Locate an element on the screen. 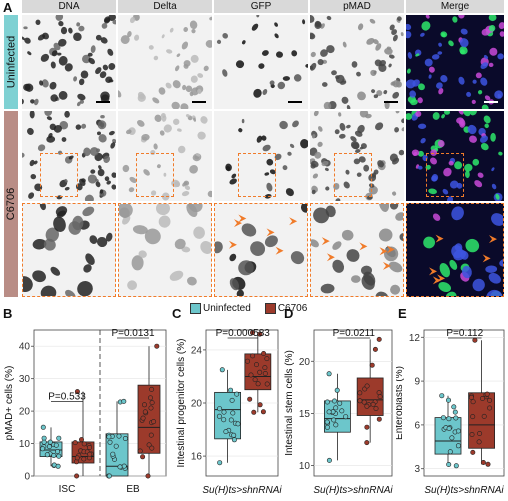 The image size is (508, 501). image-c6706-merge is located at coordinates (455, 156).